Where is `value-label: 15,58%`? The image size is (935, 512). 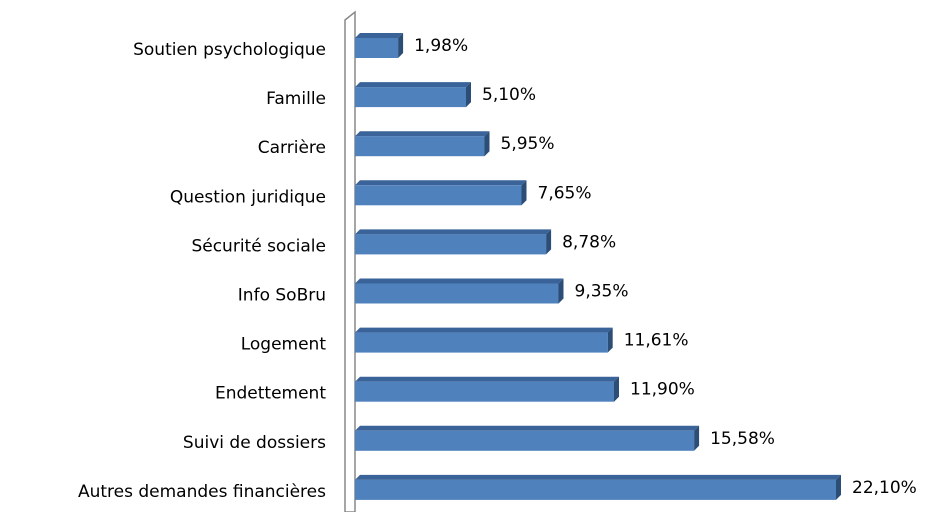 value-label: 15,58% is located at coordinates (742, 439).